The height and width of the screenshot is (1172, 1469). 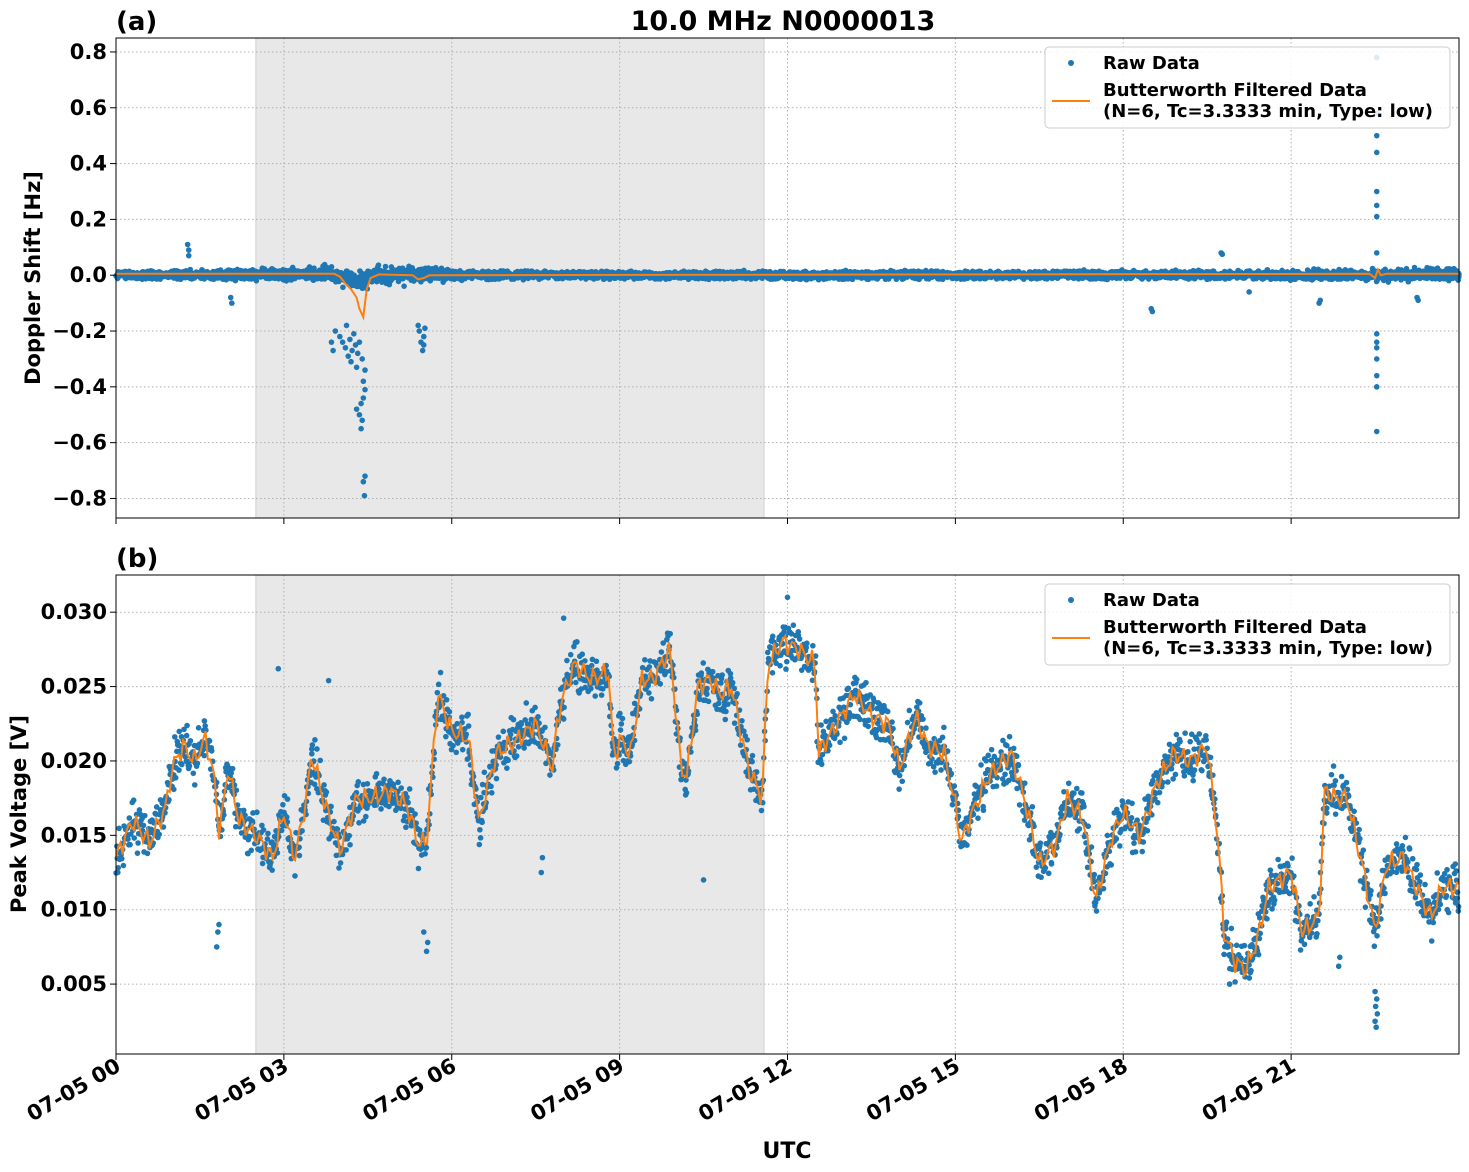 I want to click on shaded-interval, so click(x=510, y=814).